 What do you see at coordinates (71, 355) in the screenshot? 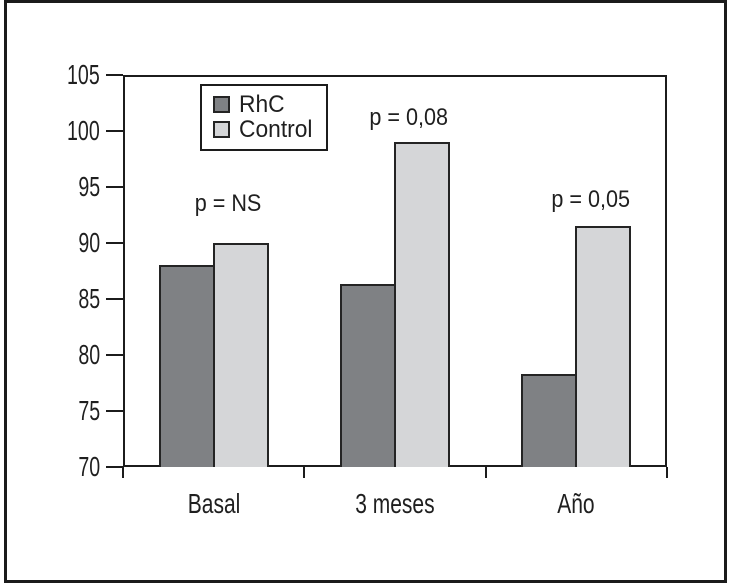
I see `y-tick-label: 80` at bounding box center [71, 355].